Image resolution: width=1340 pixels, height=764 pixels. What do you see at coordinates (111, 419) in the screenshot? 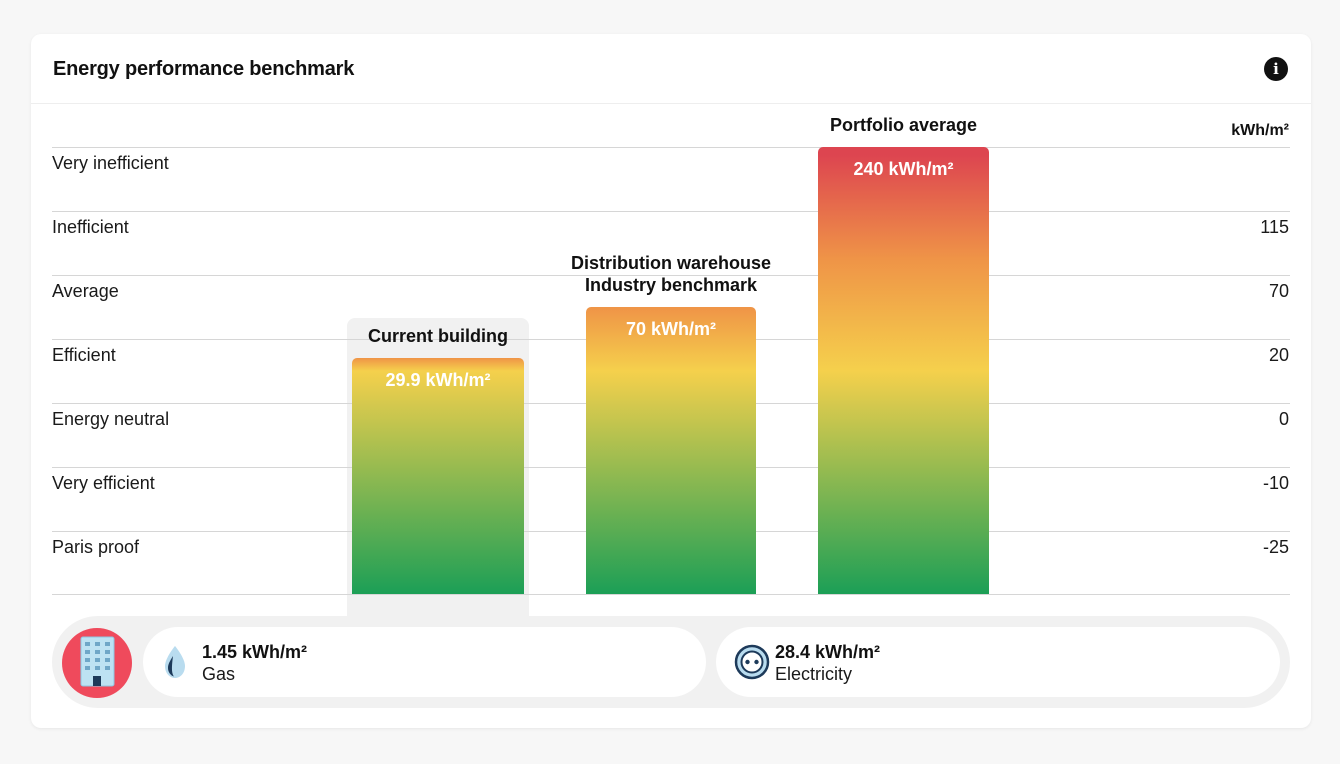
I see `scale-label: Energy neutral` at bounding box center [111, 419].